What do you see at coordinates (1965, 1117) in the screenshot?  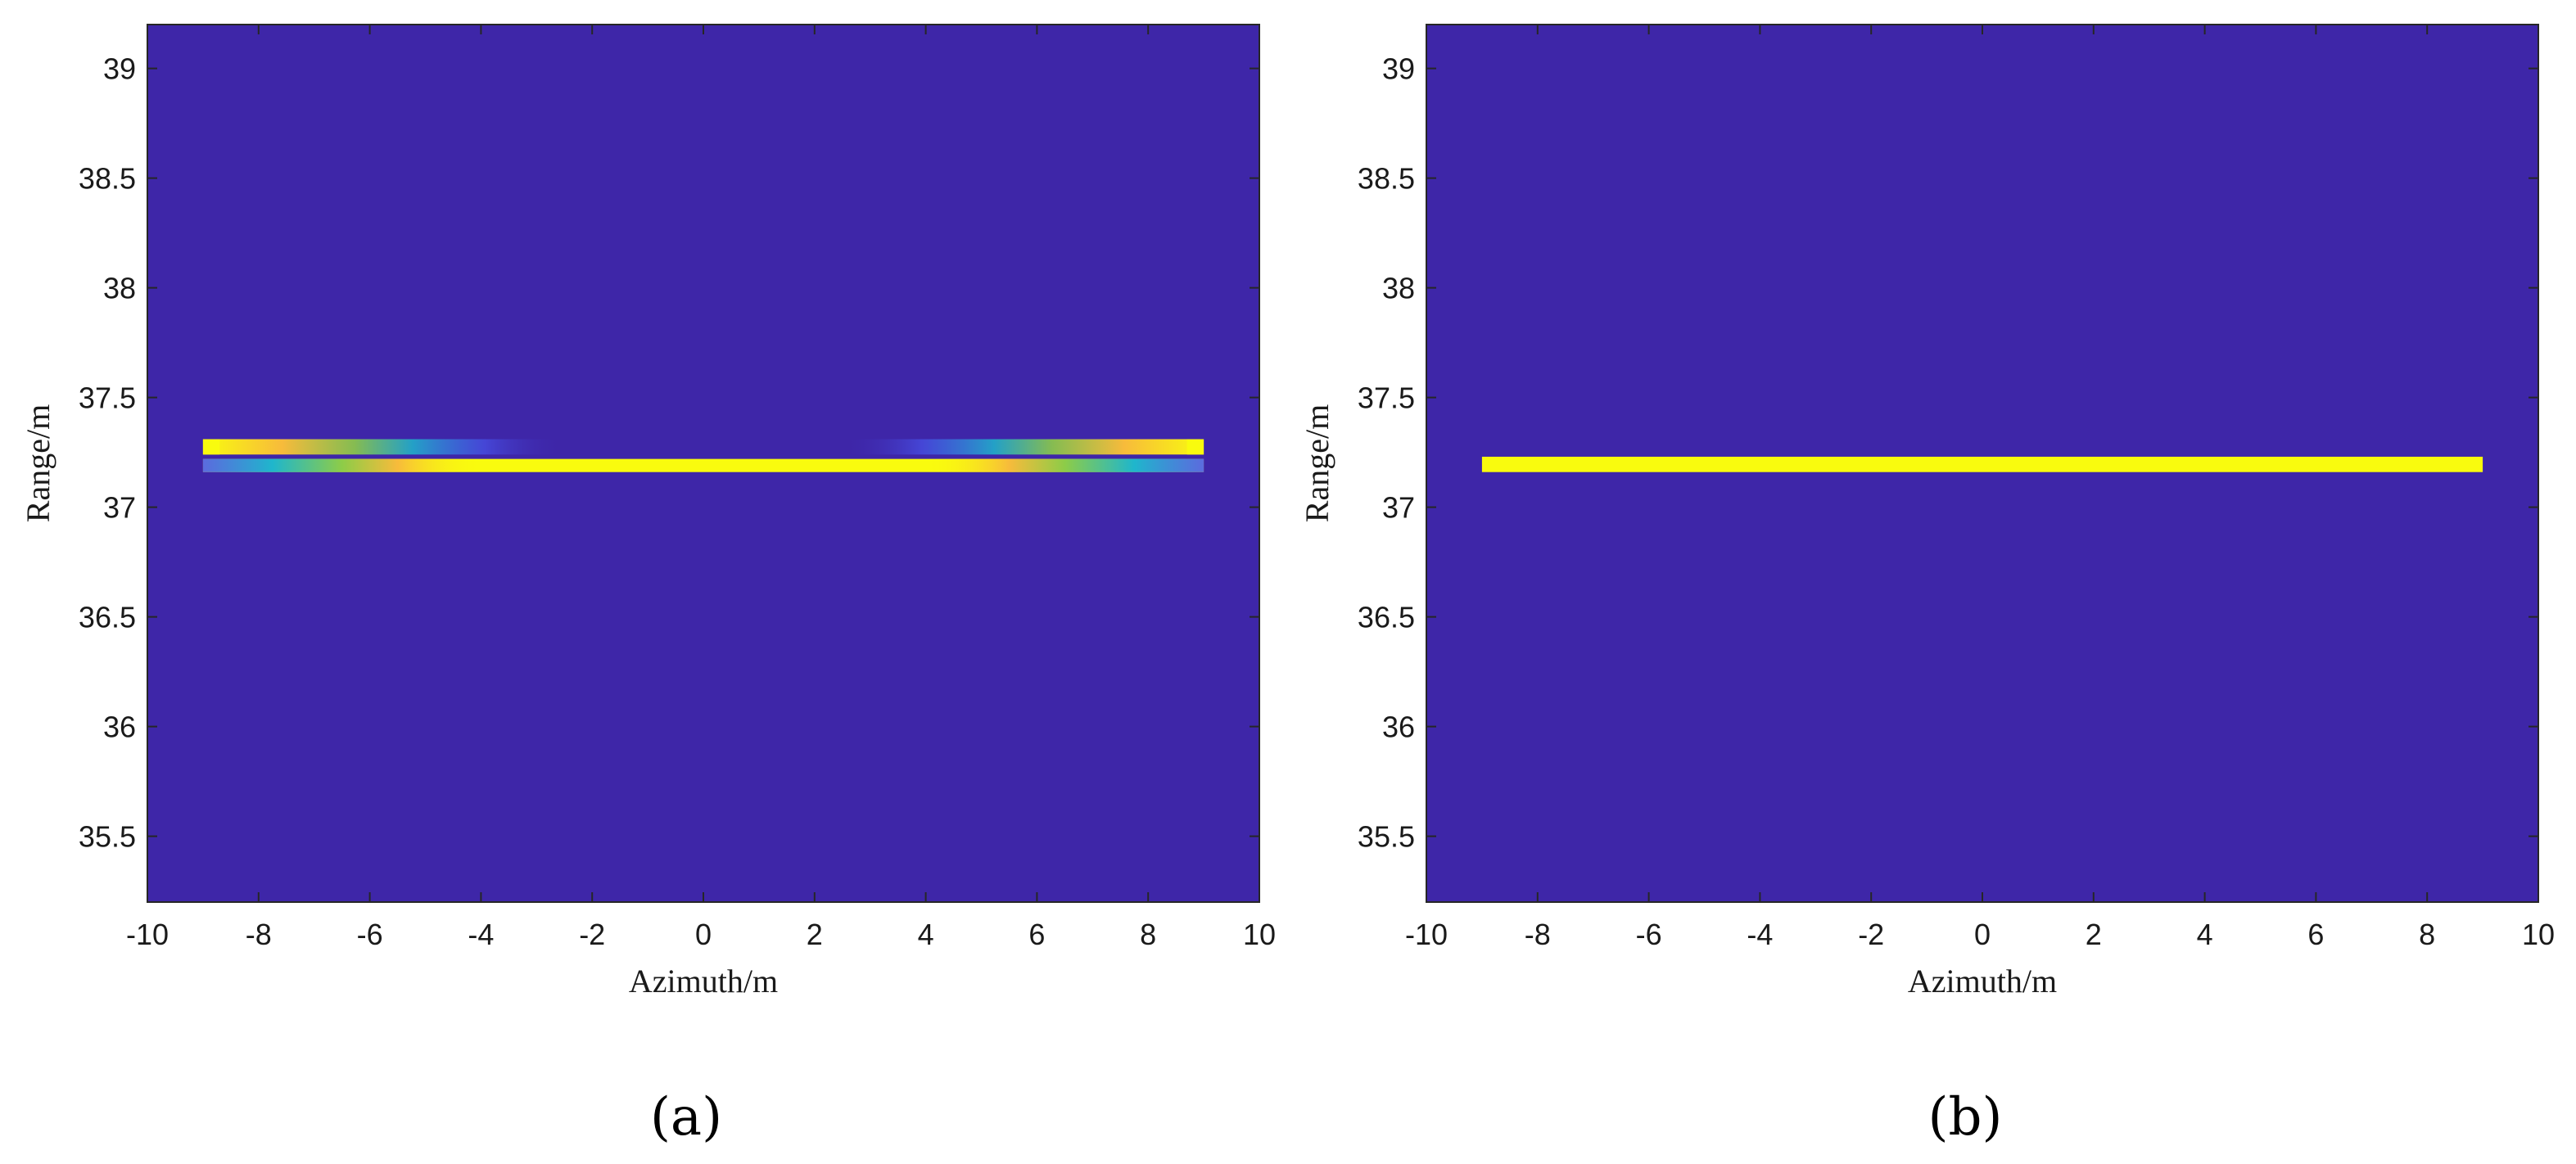 I see `panel-label: (b)` at bounding box center [1965, 1117].